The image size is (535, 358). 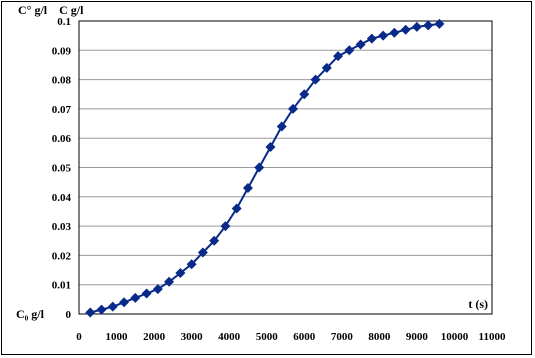 What do you see at coordinates (62, 139) in the screenshot?
I see `y-tick-label: 0.06` at bounding box center [62, 139].